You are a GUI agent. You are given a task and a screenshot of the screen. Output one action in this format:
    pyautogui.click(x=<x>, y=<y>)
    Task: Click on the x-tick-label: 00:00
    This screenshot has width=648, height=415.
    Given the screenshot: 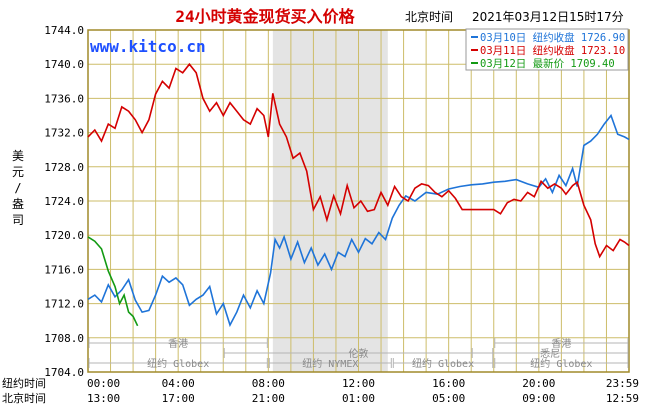 What is the action you would take?
    pyautogui.click(x=103, y=383)
    